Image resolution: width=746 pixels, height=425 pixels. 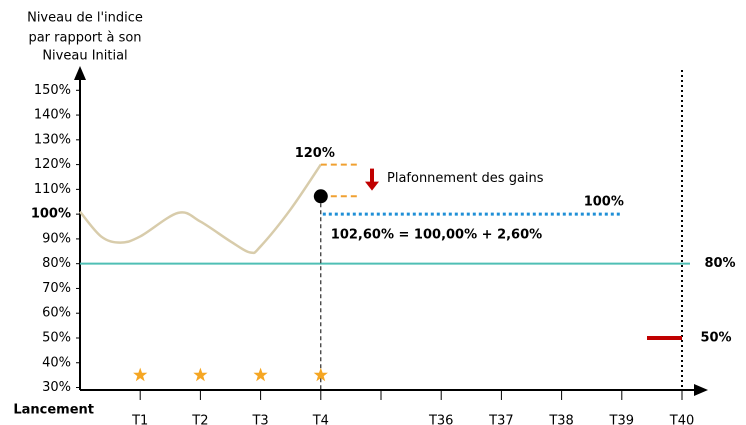 I want to click on y-tick-label: 60%, so click(x=56, y=313).